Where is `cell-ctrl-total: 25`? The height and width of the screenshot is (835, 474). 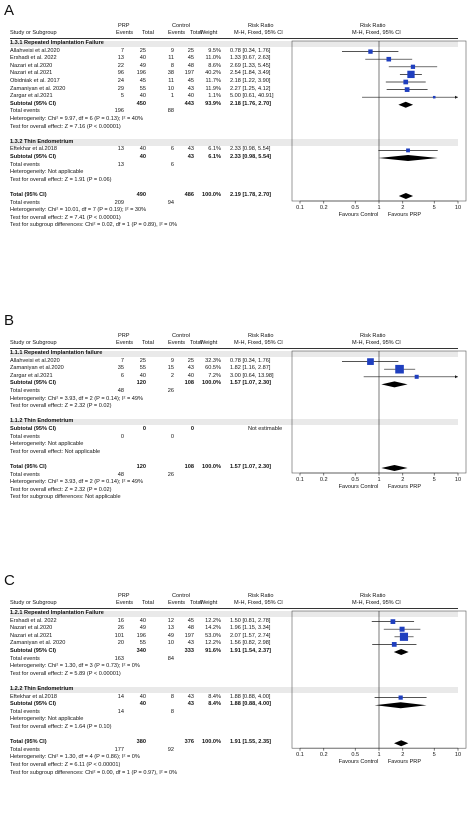 cell-ctrl-total: 25 is located at coordinates (190, 50).